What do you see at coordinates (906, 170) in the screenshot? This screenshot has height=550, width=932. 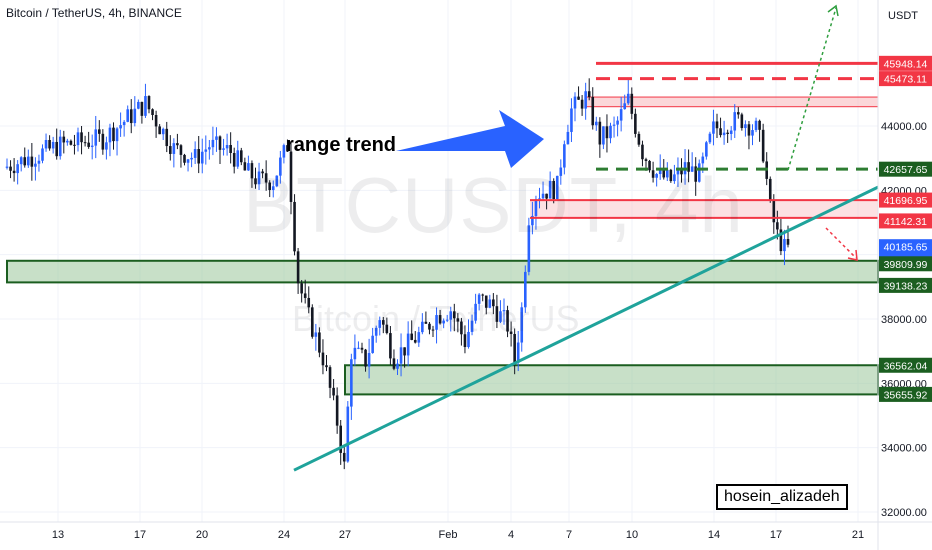 I see `price-label-text: 42657.65` at bounding box center [906, 170].